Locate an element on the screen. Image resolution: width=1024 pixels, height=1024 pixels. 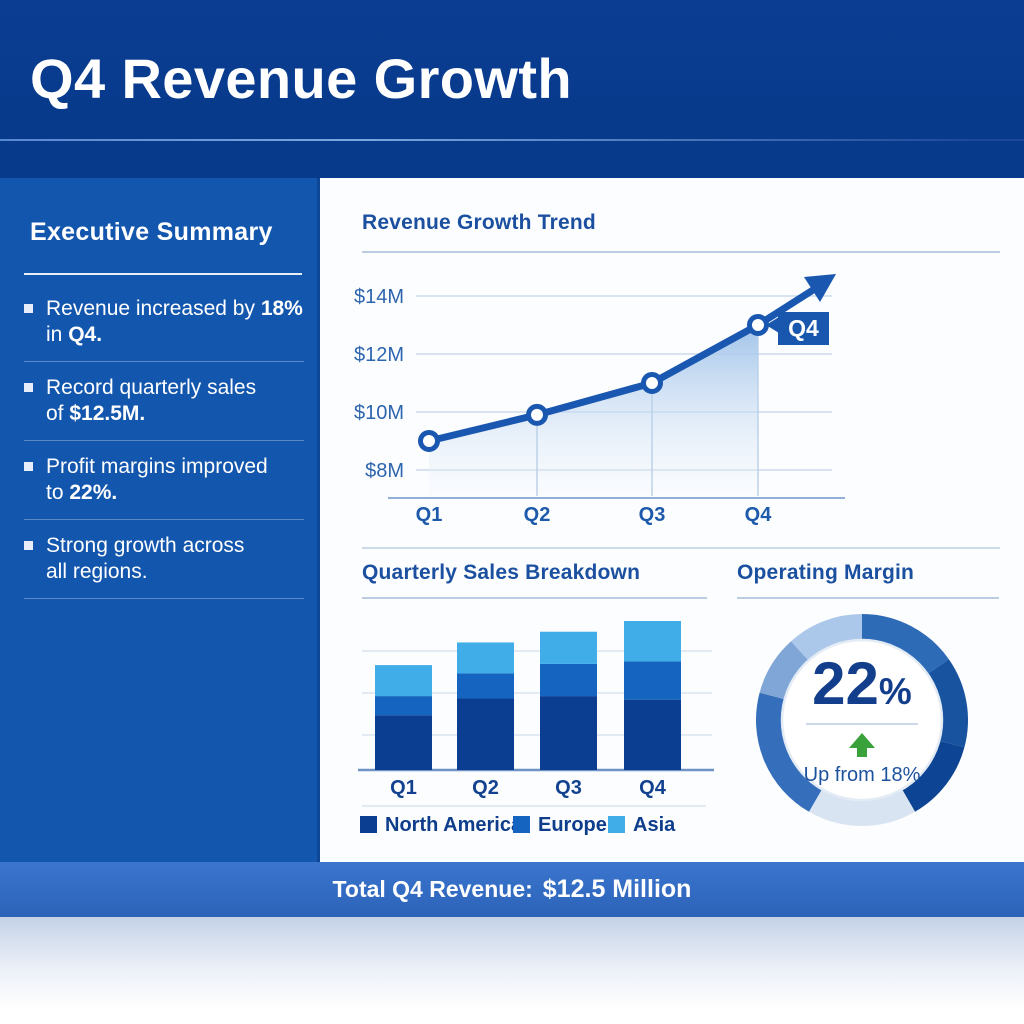
footer-band: Total Q4 Revenue: $12.5 Million is located at coordinates (512, 889).